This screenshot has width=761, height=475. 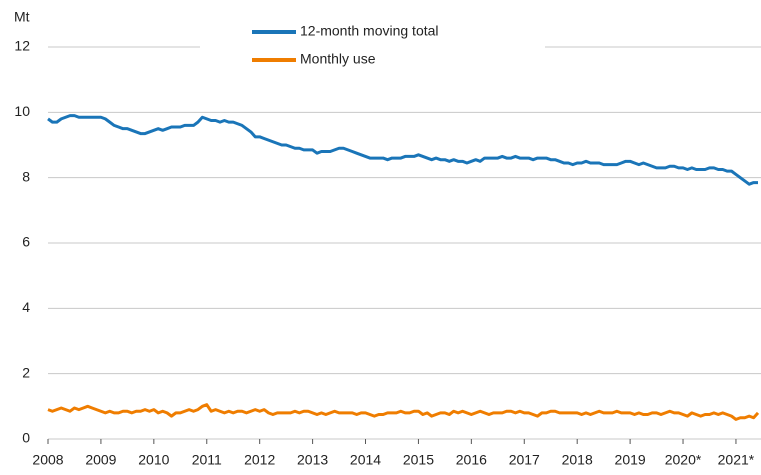 What do you see at coordinates (26, 307) in the screenshot?
I see `y-tick-label: 4` at bounding box center [26, 307].